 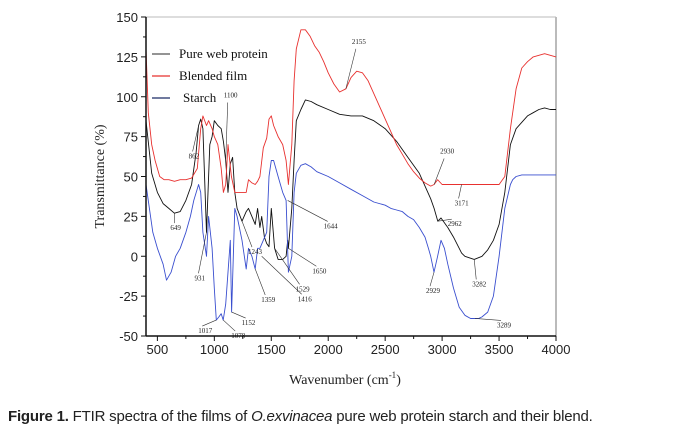 I want to click on annotation-label: 649, so click(x=175, y=228).